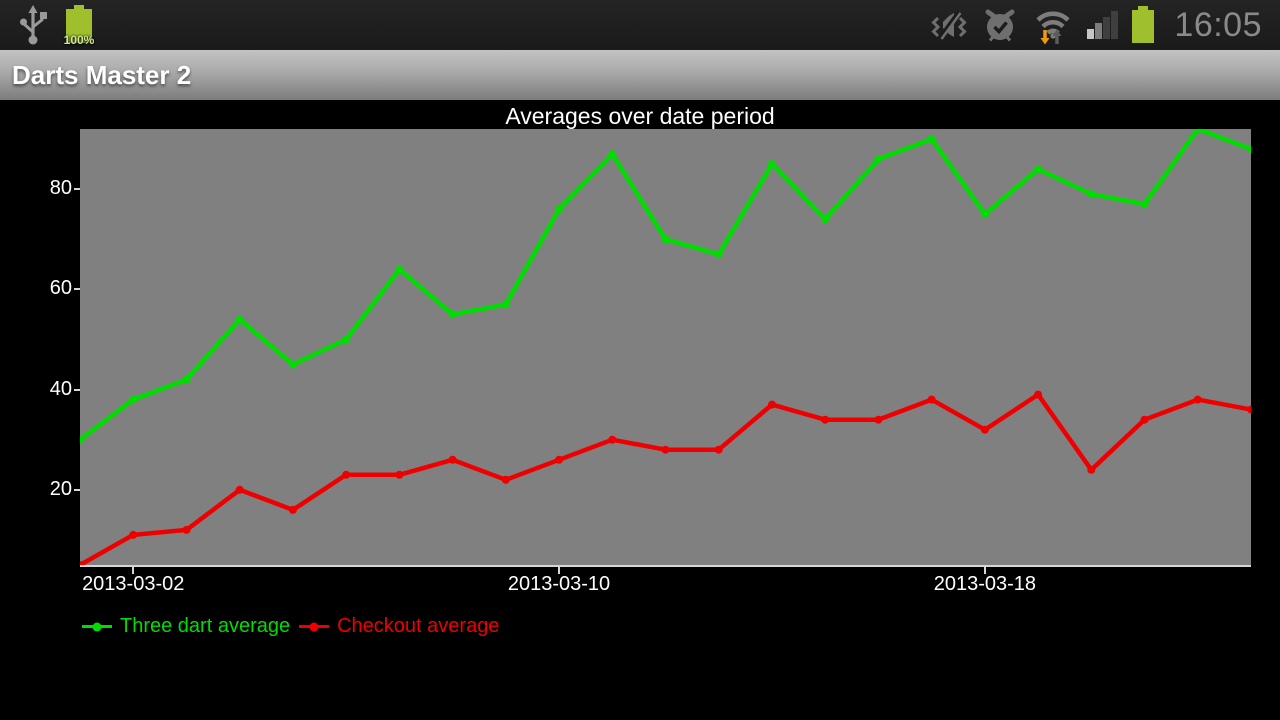 Image resolution: width=1280 pixels, height=720 pixels. I want to click on y-tick-label: 80, so click(60, 188).